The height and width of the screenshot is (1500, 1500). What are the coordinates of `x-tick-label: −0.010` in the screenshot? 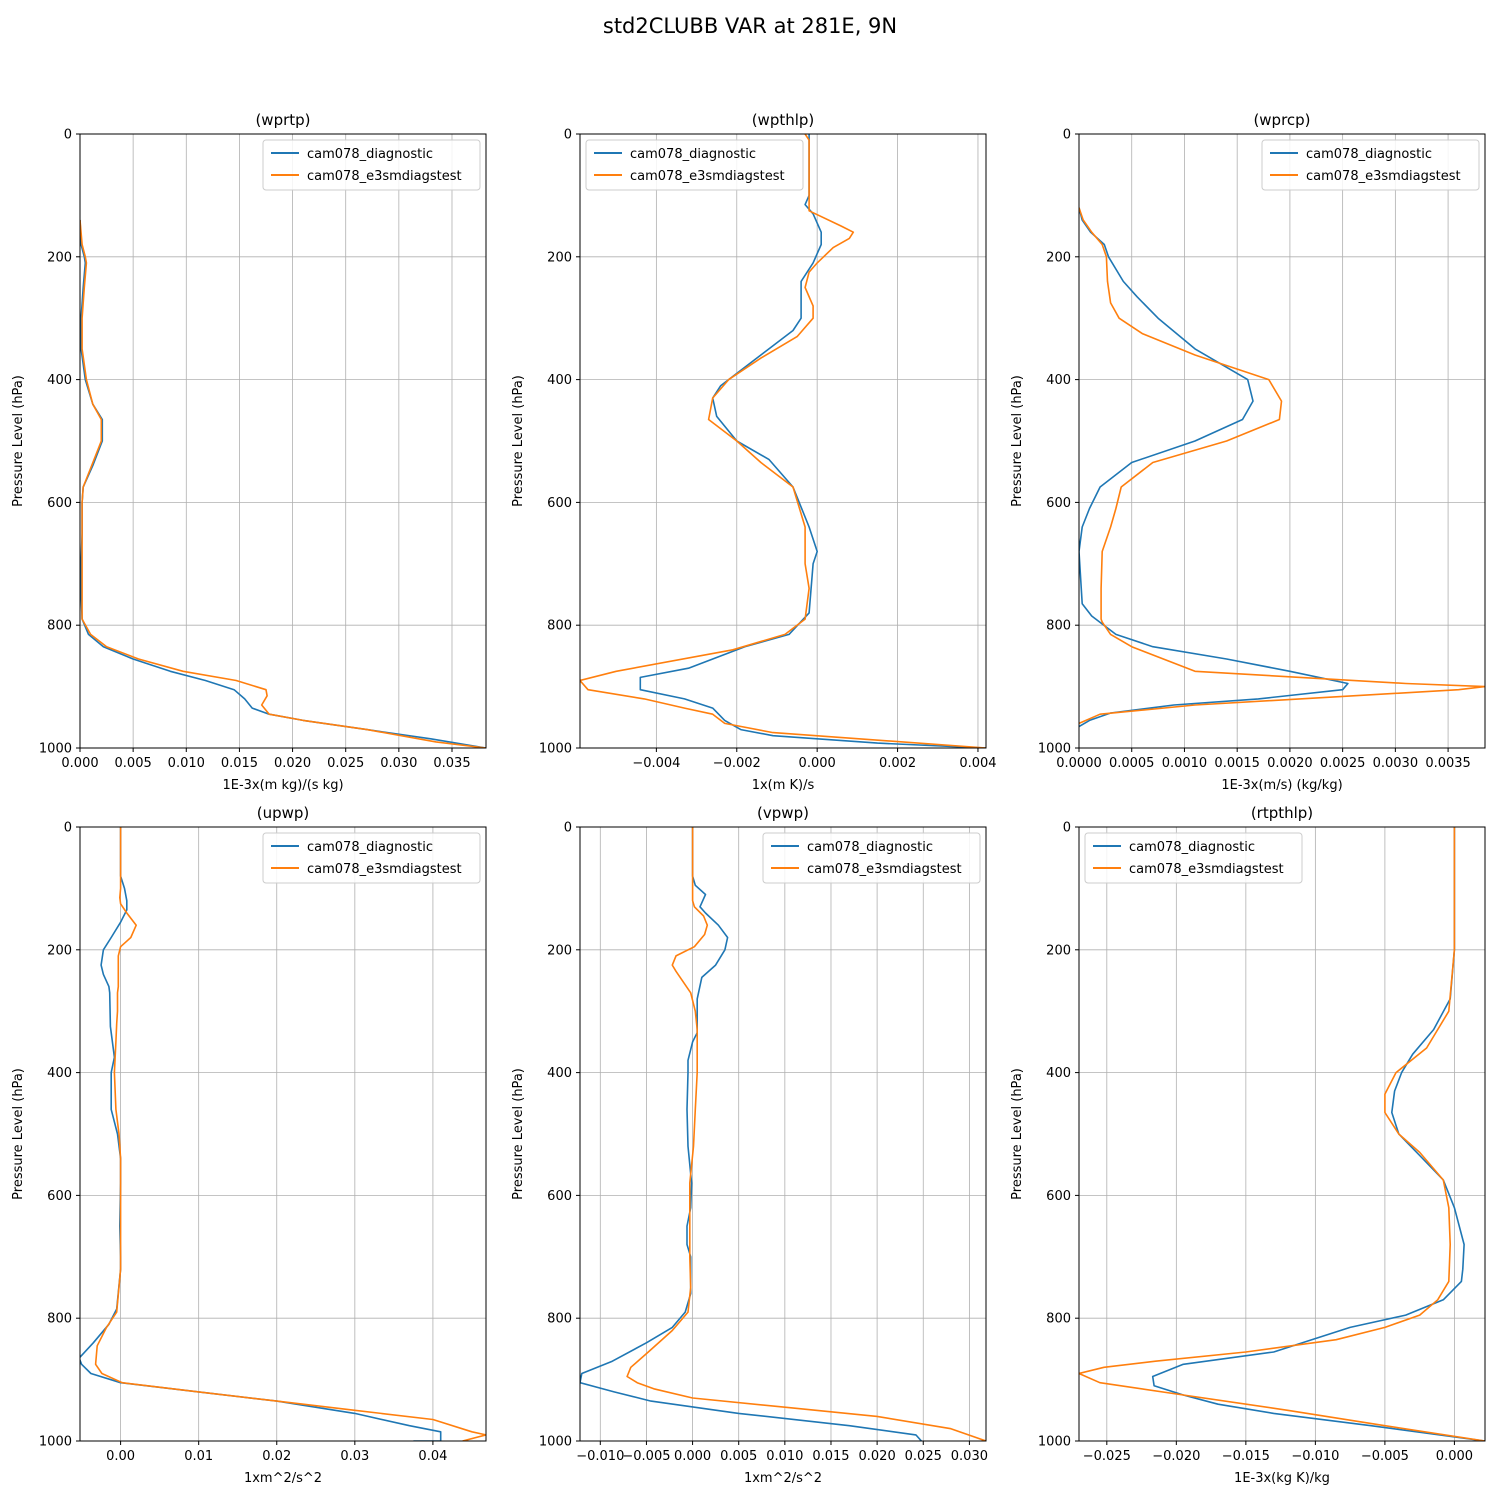 It's located at (600, 1456).